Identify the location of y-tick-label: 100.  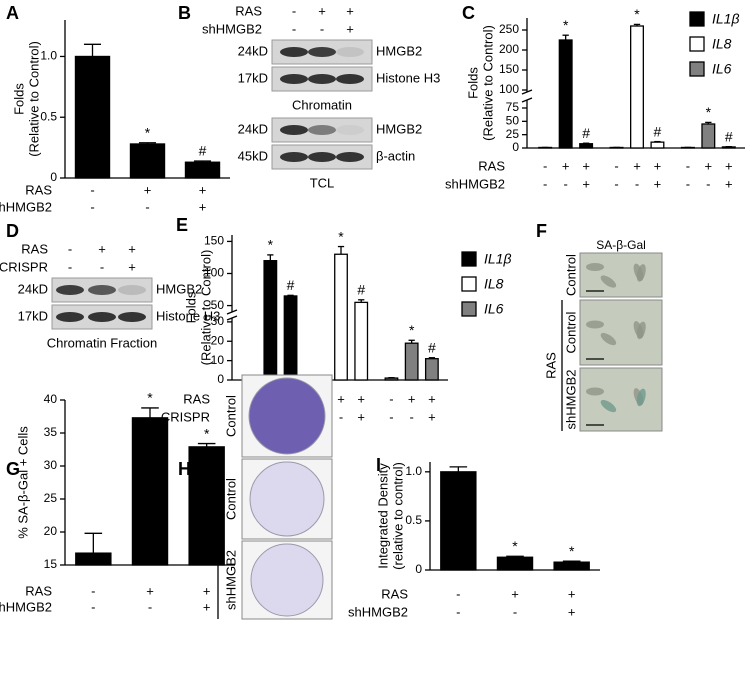
(214, 273).